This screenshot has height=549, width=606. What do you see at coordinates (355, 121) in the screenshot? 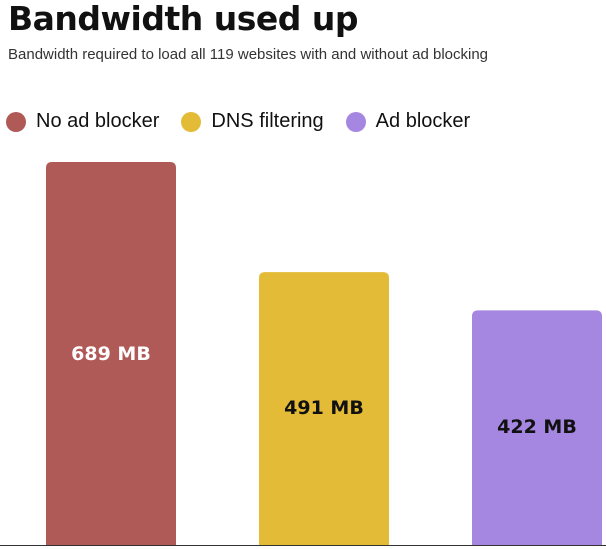
I see `legend-swatch-ad-blocker` at bounding box center [355, 121].